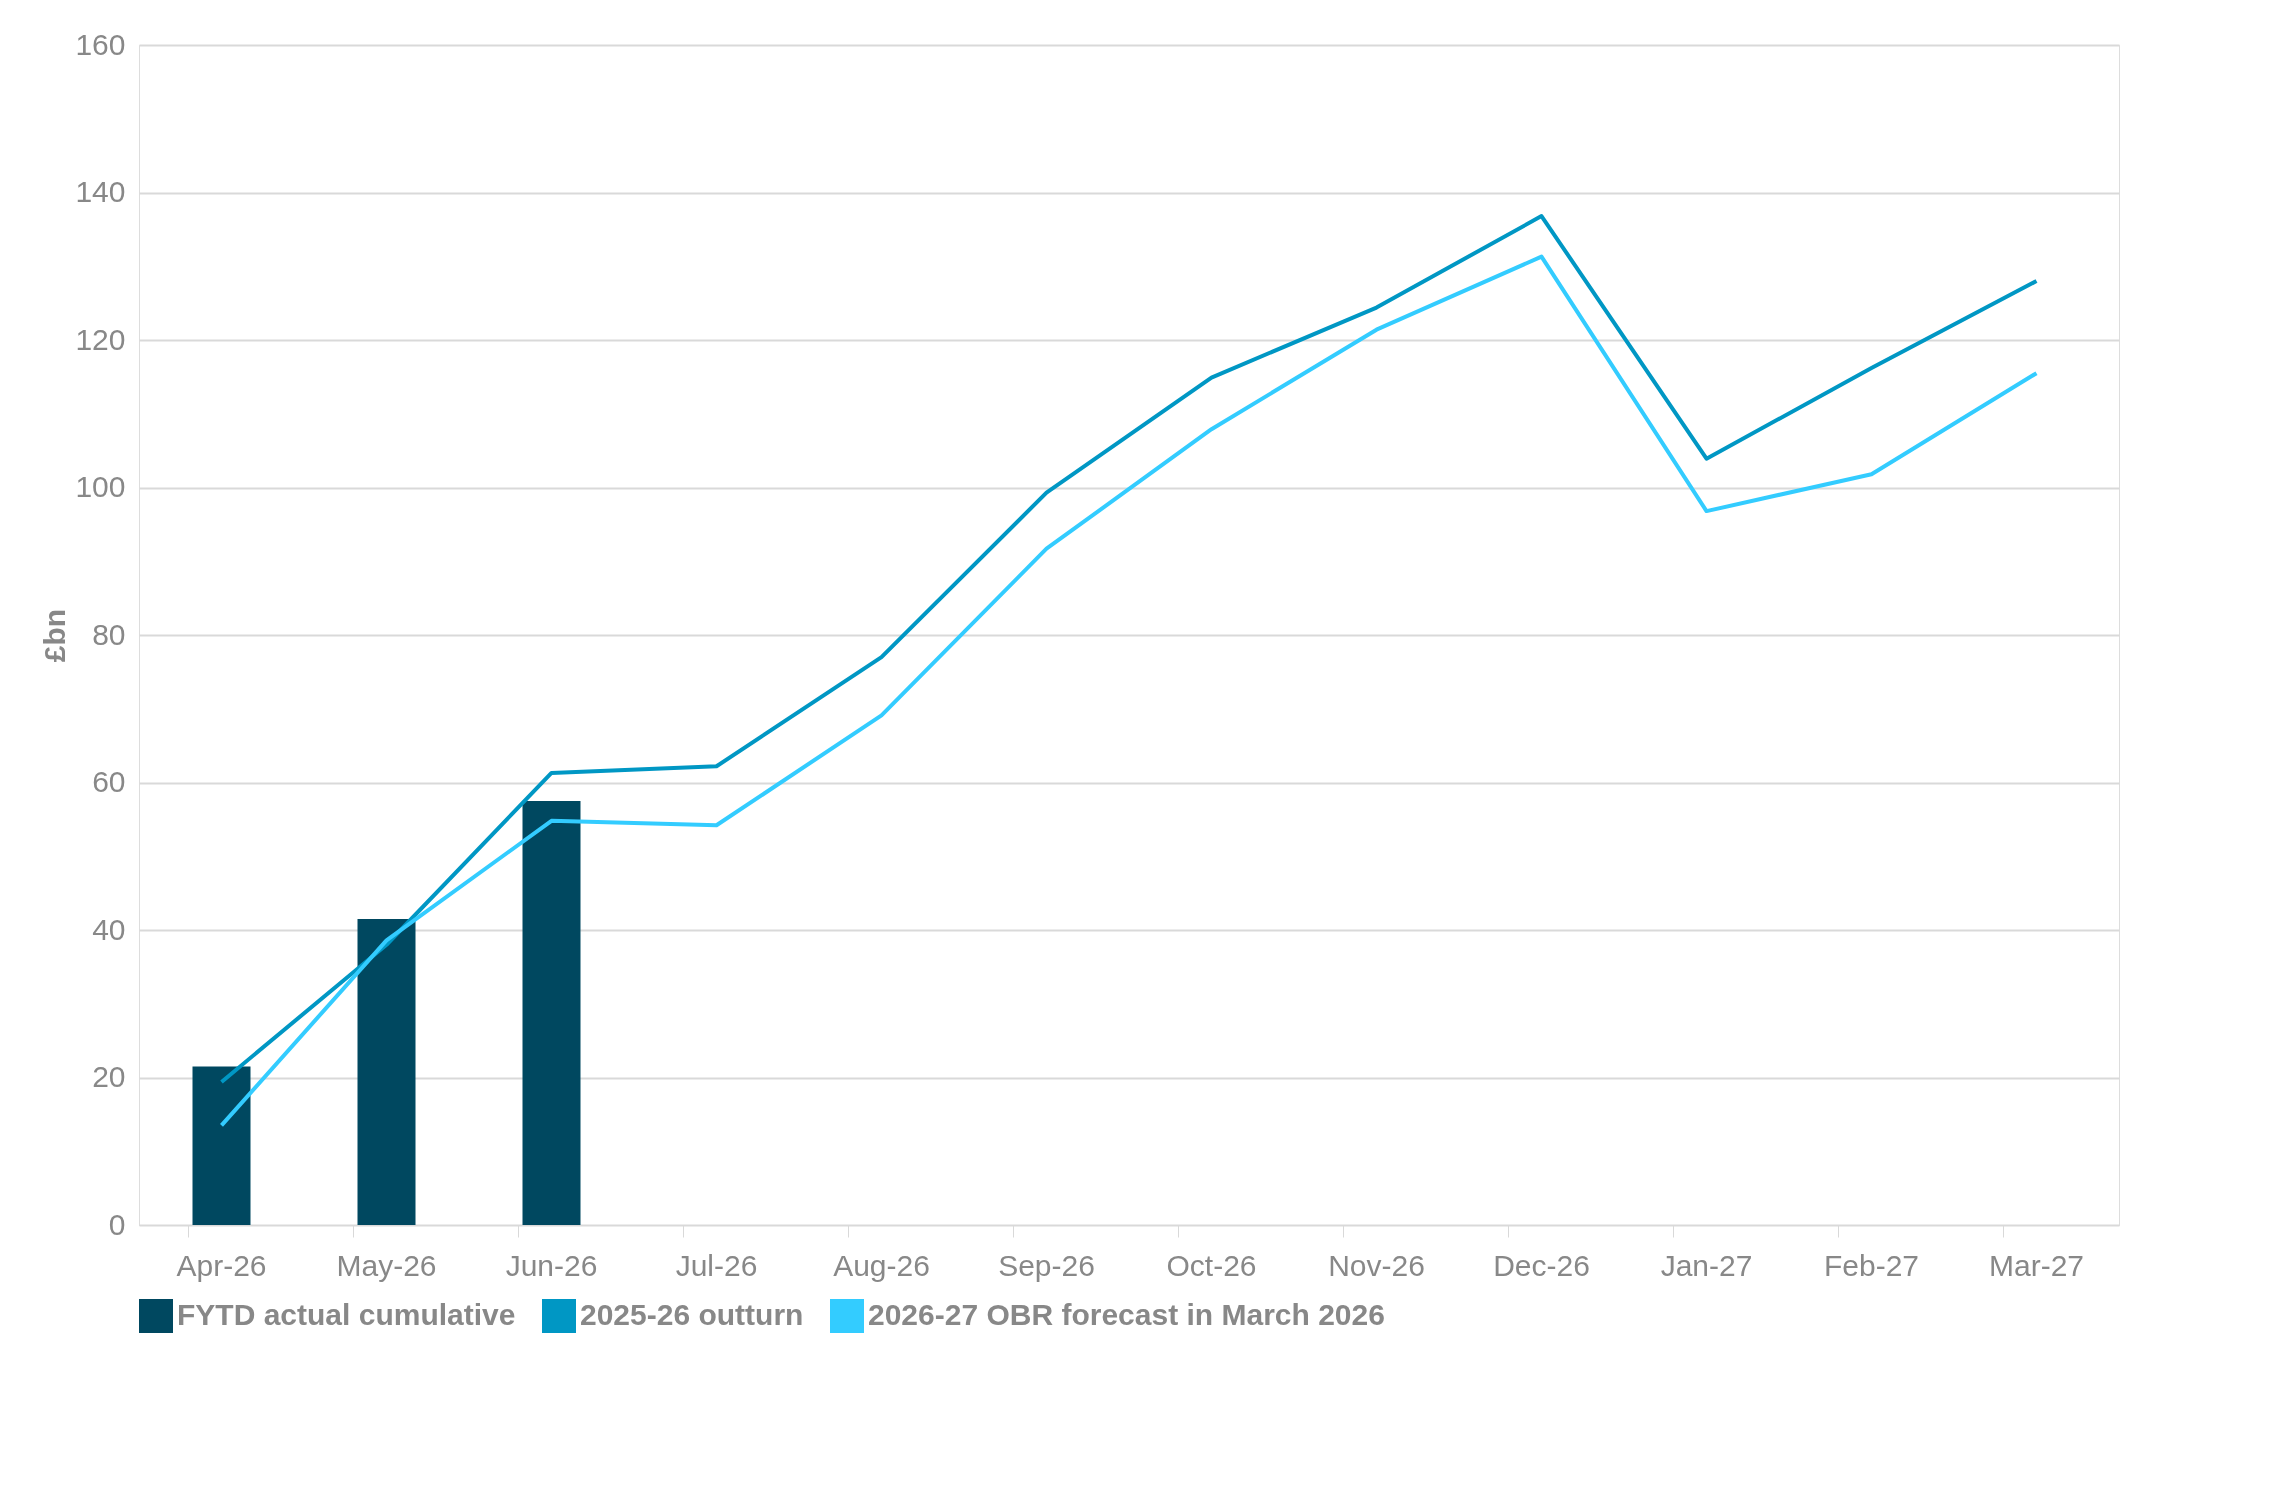 This screenshot has height=1488, width=2275. Describe the element at coordinates (1046, 1265) in the screenshot. I see `x-tick-label: Sep-26` at that location.